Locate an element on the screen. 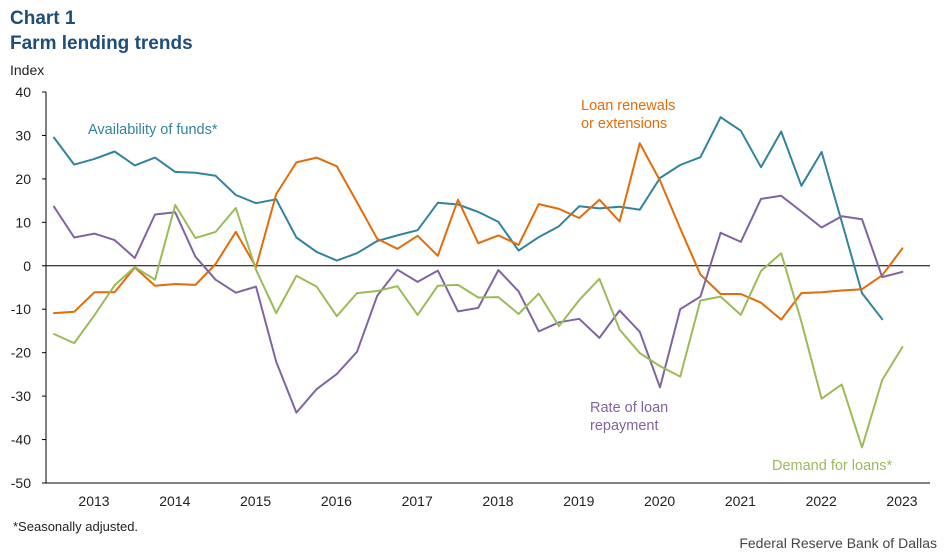 Image resolution: width=949 pixels, height=556 pixels. x-tick-label: 2021 is located at coordinates (740, 501).